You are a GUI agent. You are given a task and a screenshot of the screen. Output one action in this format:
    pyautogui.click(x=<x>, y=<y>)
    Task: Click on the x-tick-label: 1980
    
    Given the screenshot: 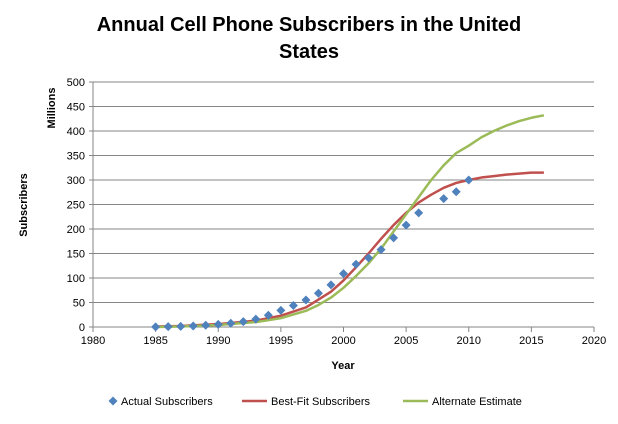 What is the action you would take?
    pyautogui.click(x=93, y=341)
    